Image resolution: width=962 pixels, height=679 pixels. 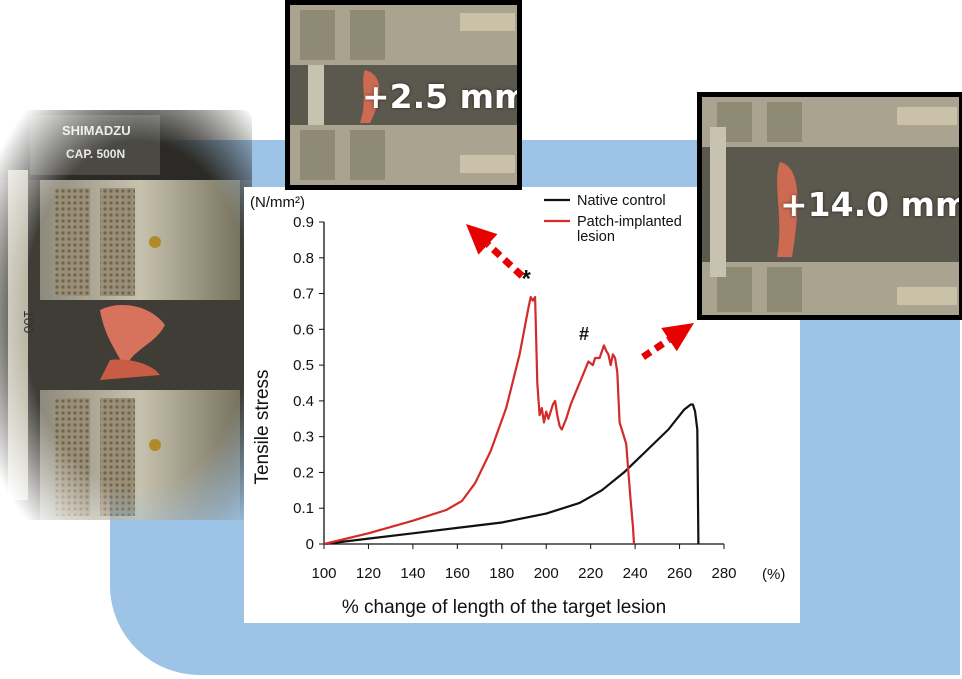 I want to click on y-tick-label: 0, so click(x=310, y=544).